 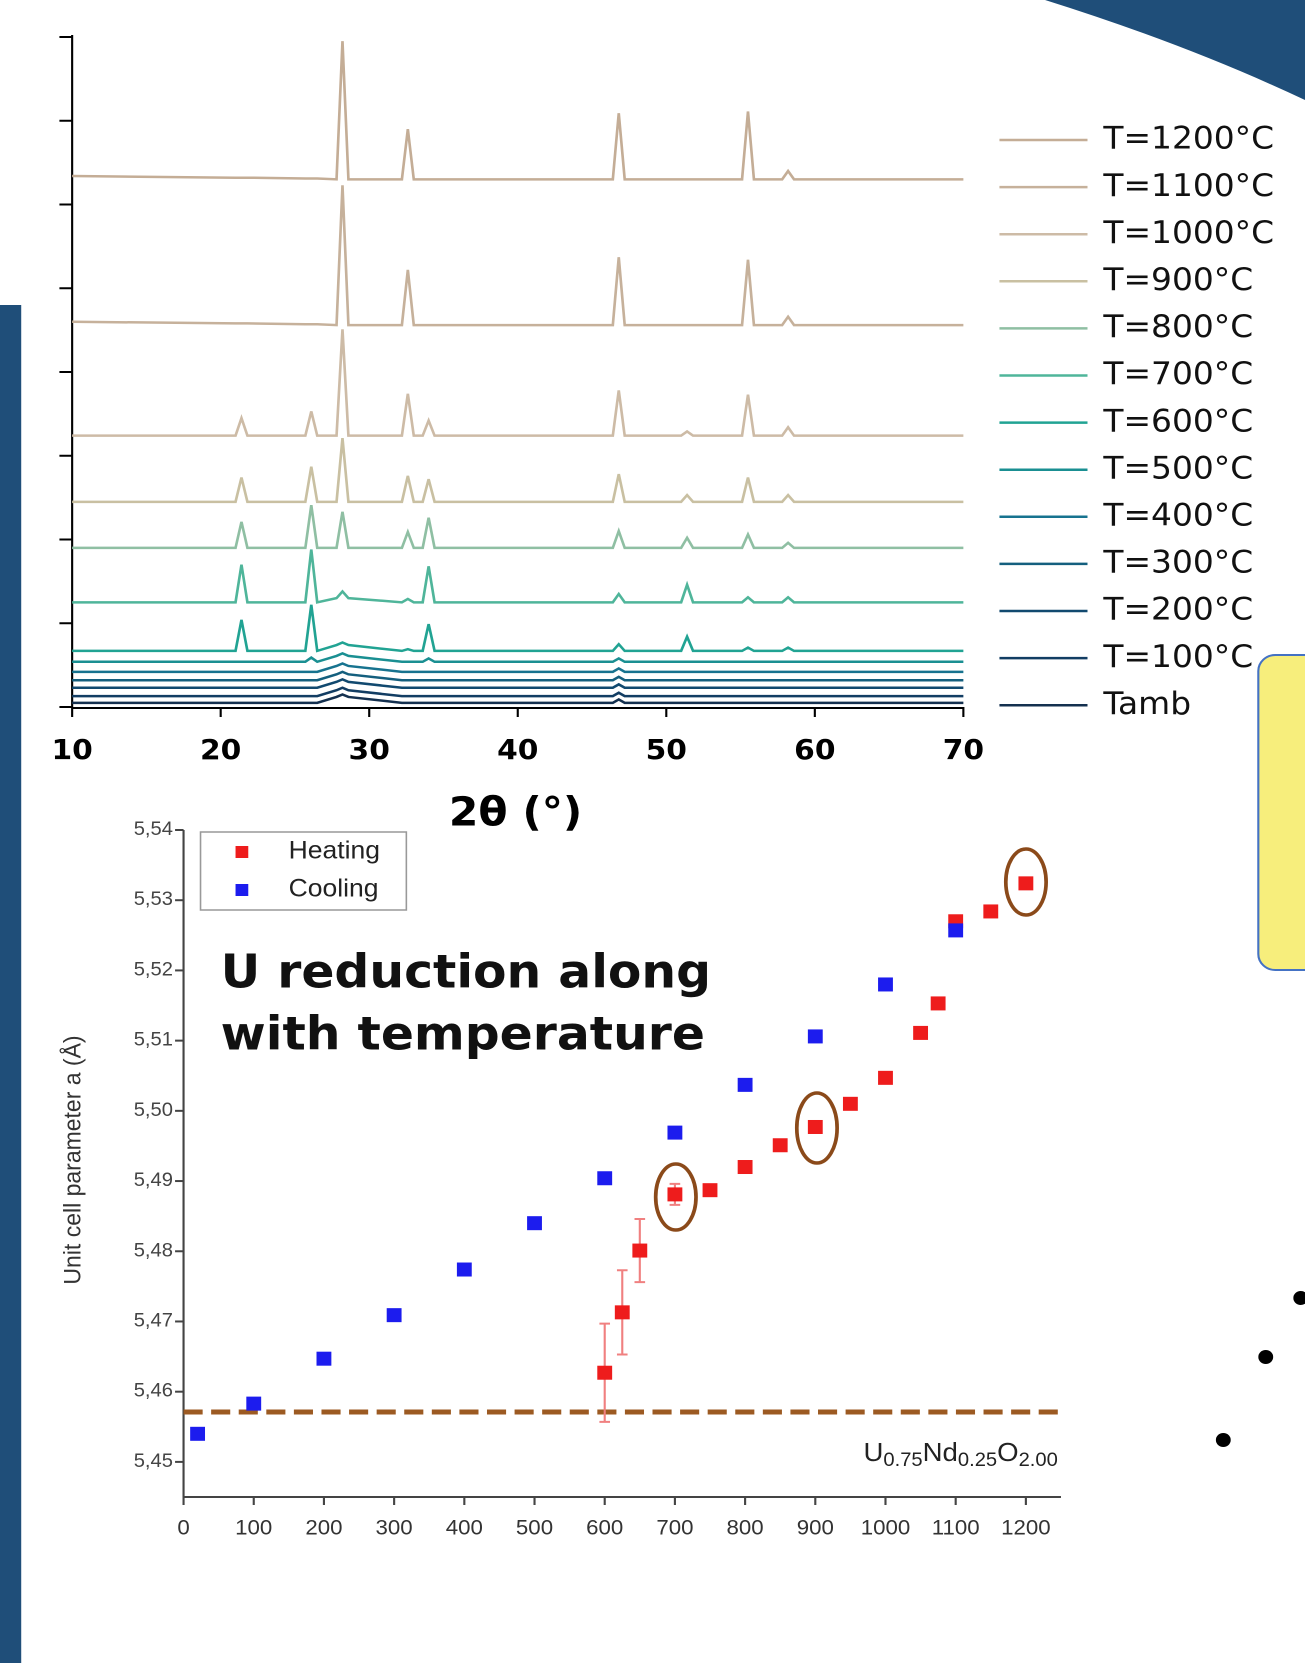 I want to click on reference-label-part: O, so click(x=1007, y=1452).